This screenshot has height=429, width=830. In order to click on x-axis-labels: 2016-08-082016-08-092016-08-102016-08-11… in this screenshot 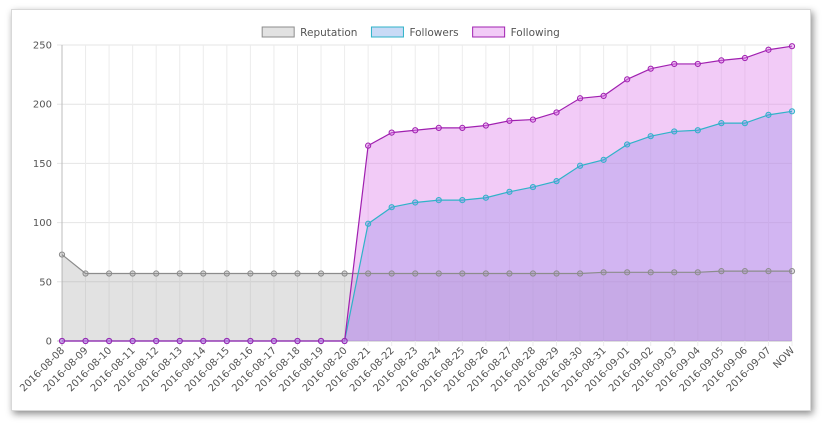, I will do `click(407, 369)`.